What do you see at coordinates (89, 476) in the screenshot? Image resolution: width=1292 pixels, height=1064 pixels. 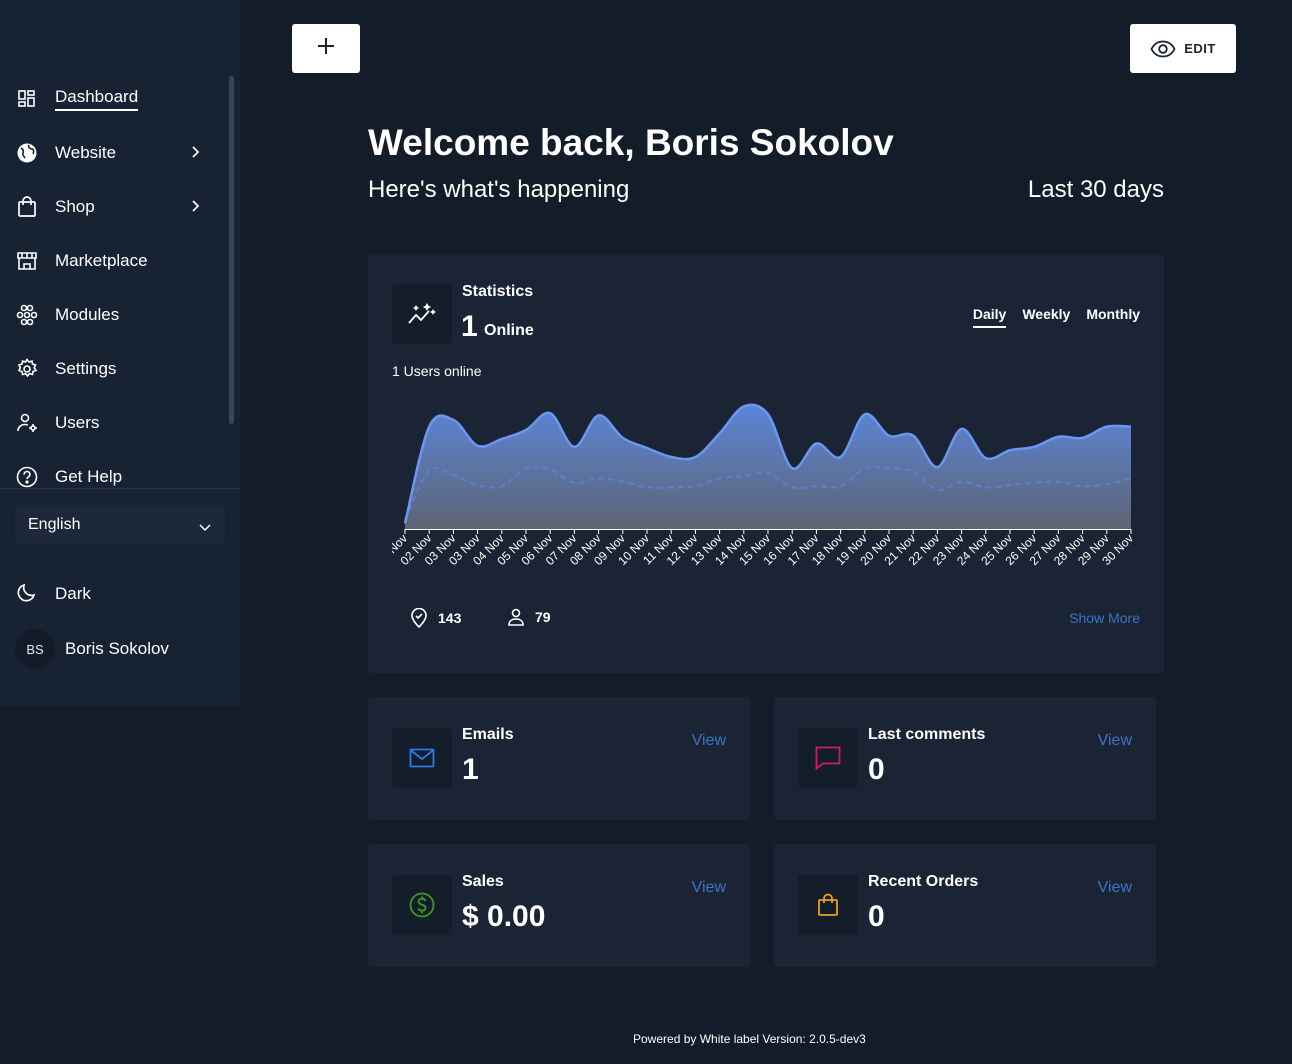 I see `sidebar-item-label: Get Help` at bounding box center [89, 476].